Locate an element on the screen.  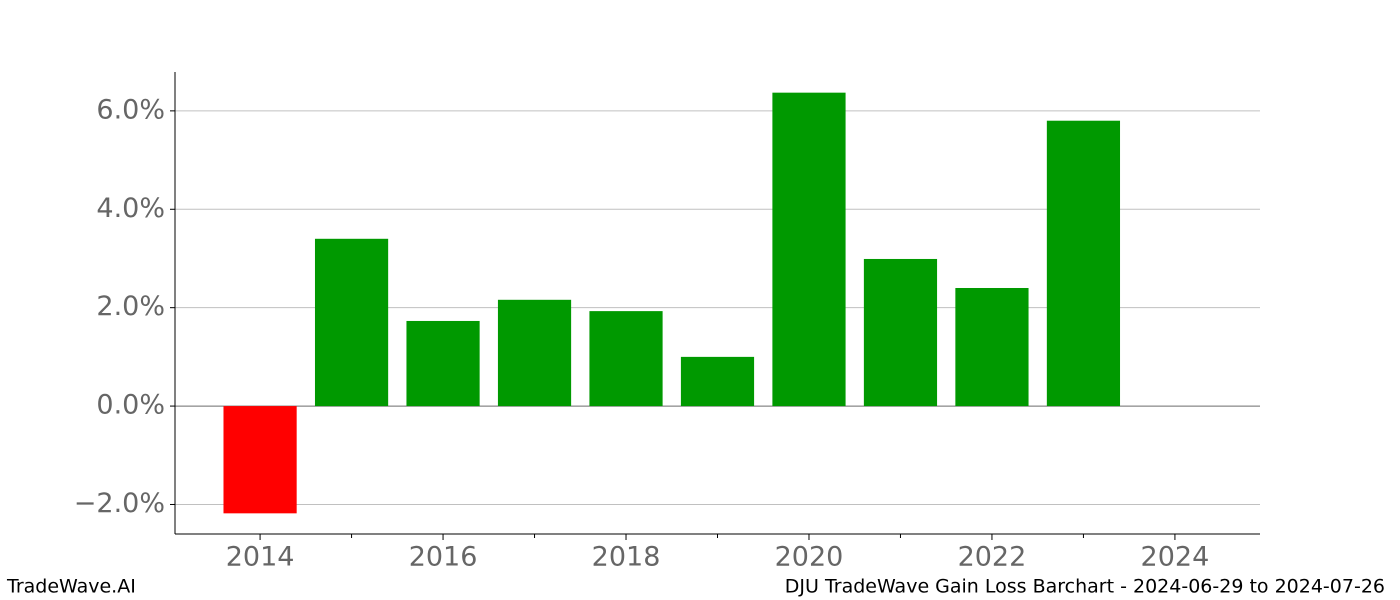
y-tick-label: 2.0% is located at coordinates (130, 306).